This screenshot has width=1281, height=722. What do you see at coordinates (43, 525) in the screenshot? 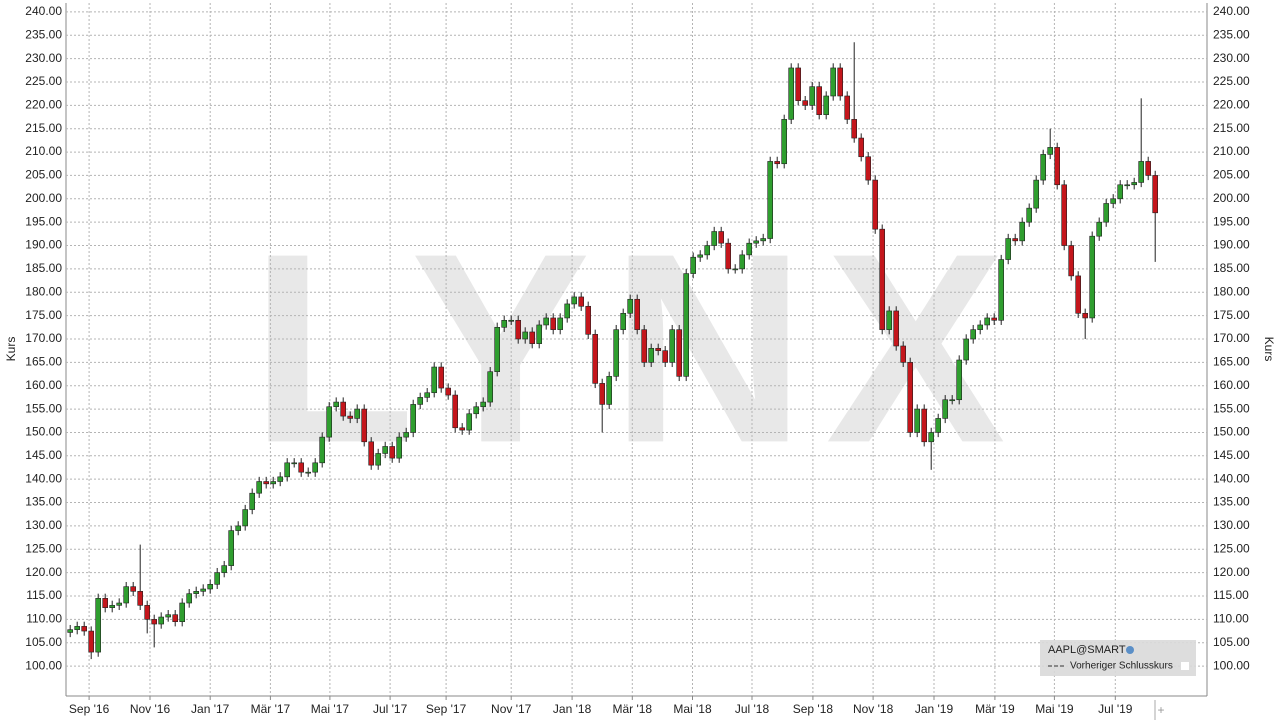
I see `y-tick-label: 130.00` at bounding box center [43, 525].